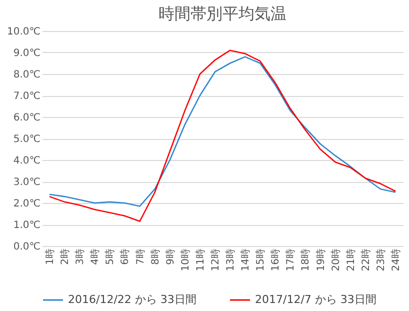  I want to click on x-tick-label: 22時, so click(366, 260).